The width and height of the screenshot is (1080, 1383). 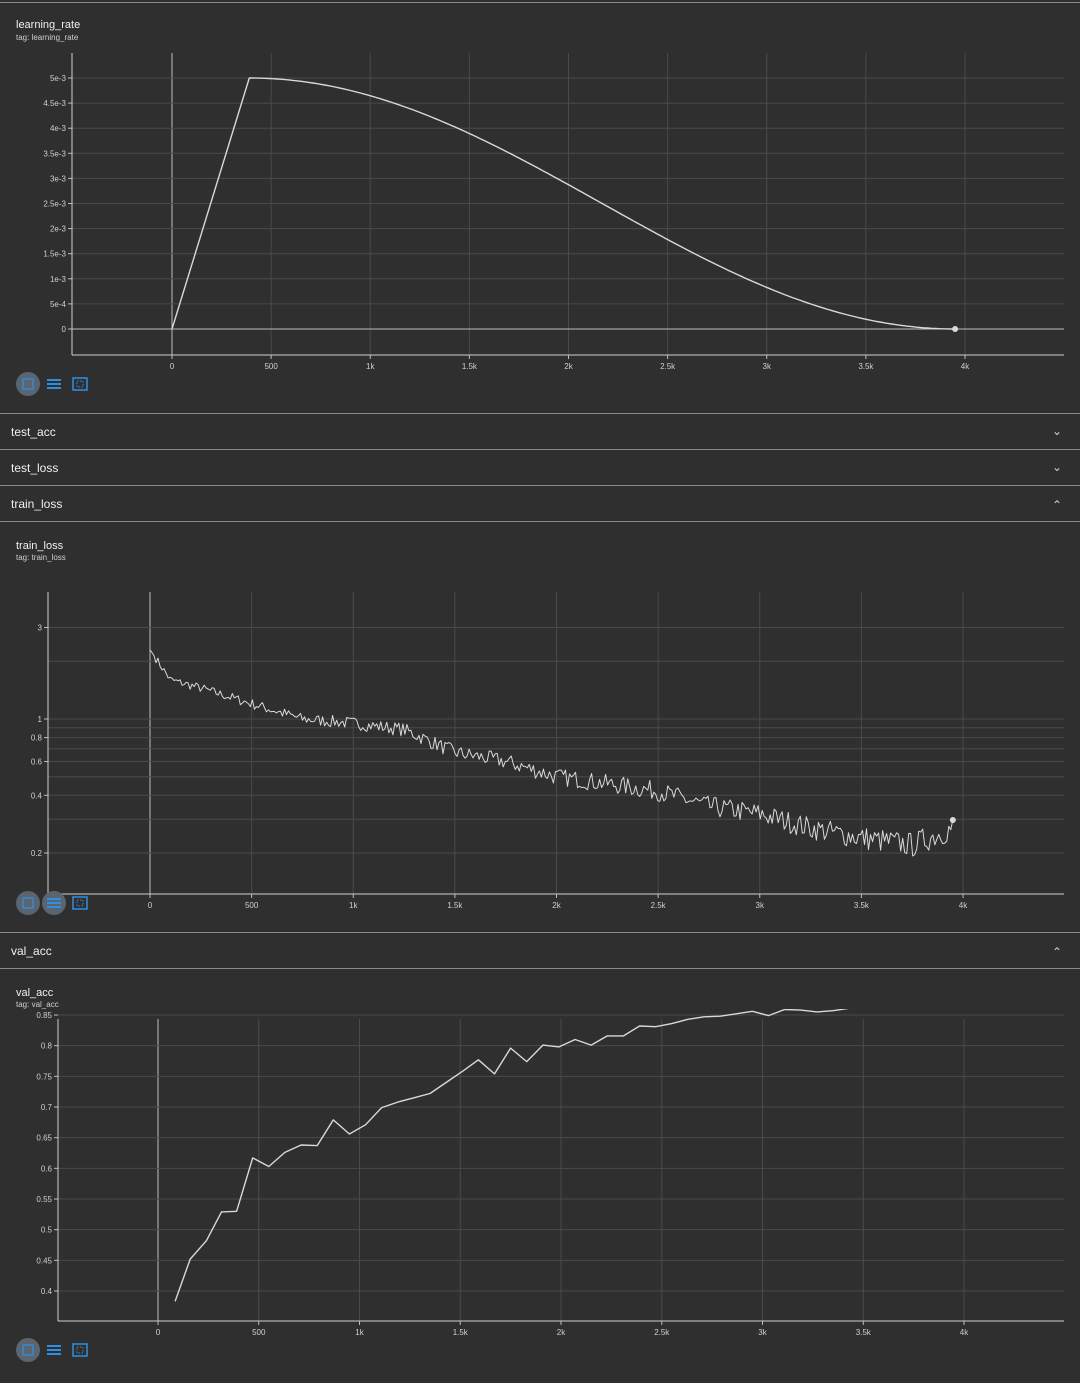 What do you see at coordinates (540, 431) in the screenshot?
I see `section-test-acc: test_acc ⌄` at bounding box center [540, 431].